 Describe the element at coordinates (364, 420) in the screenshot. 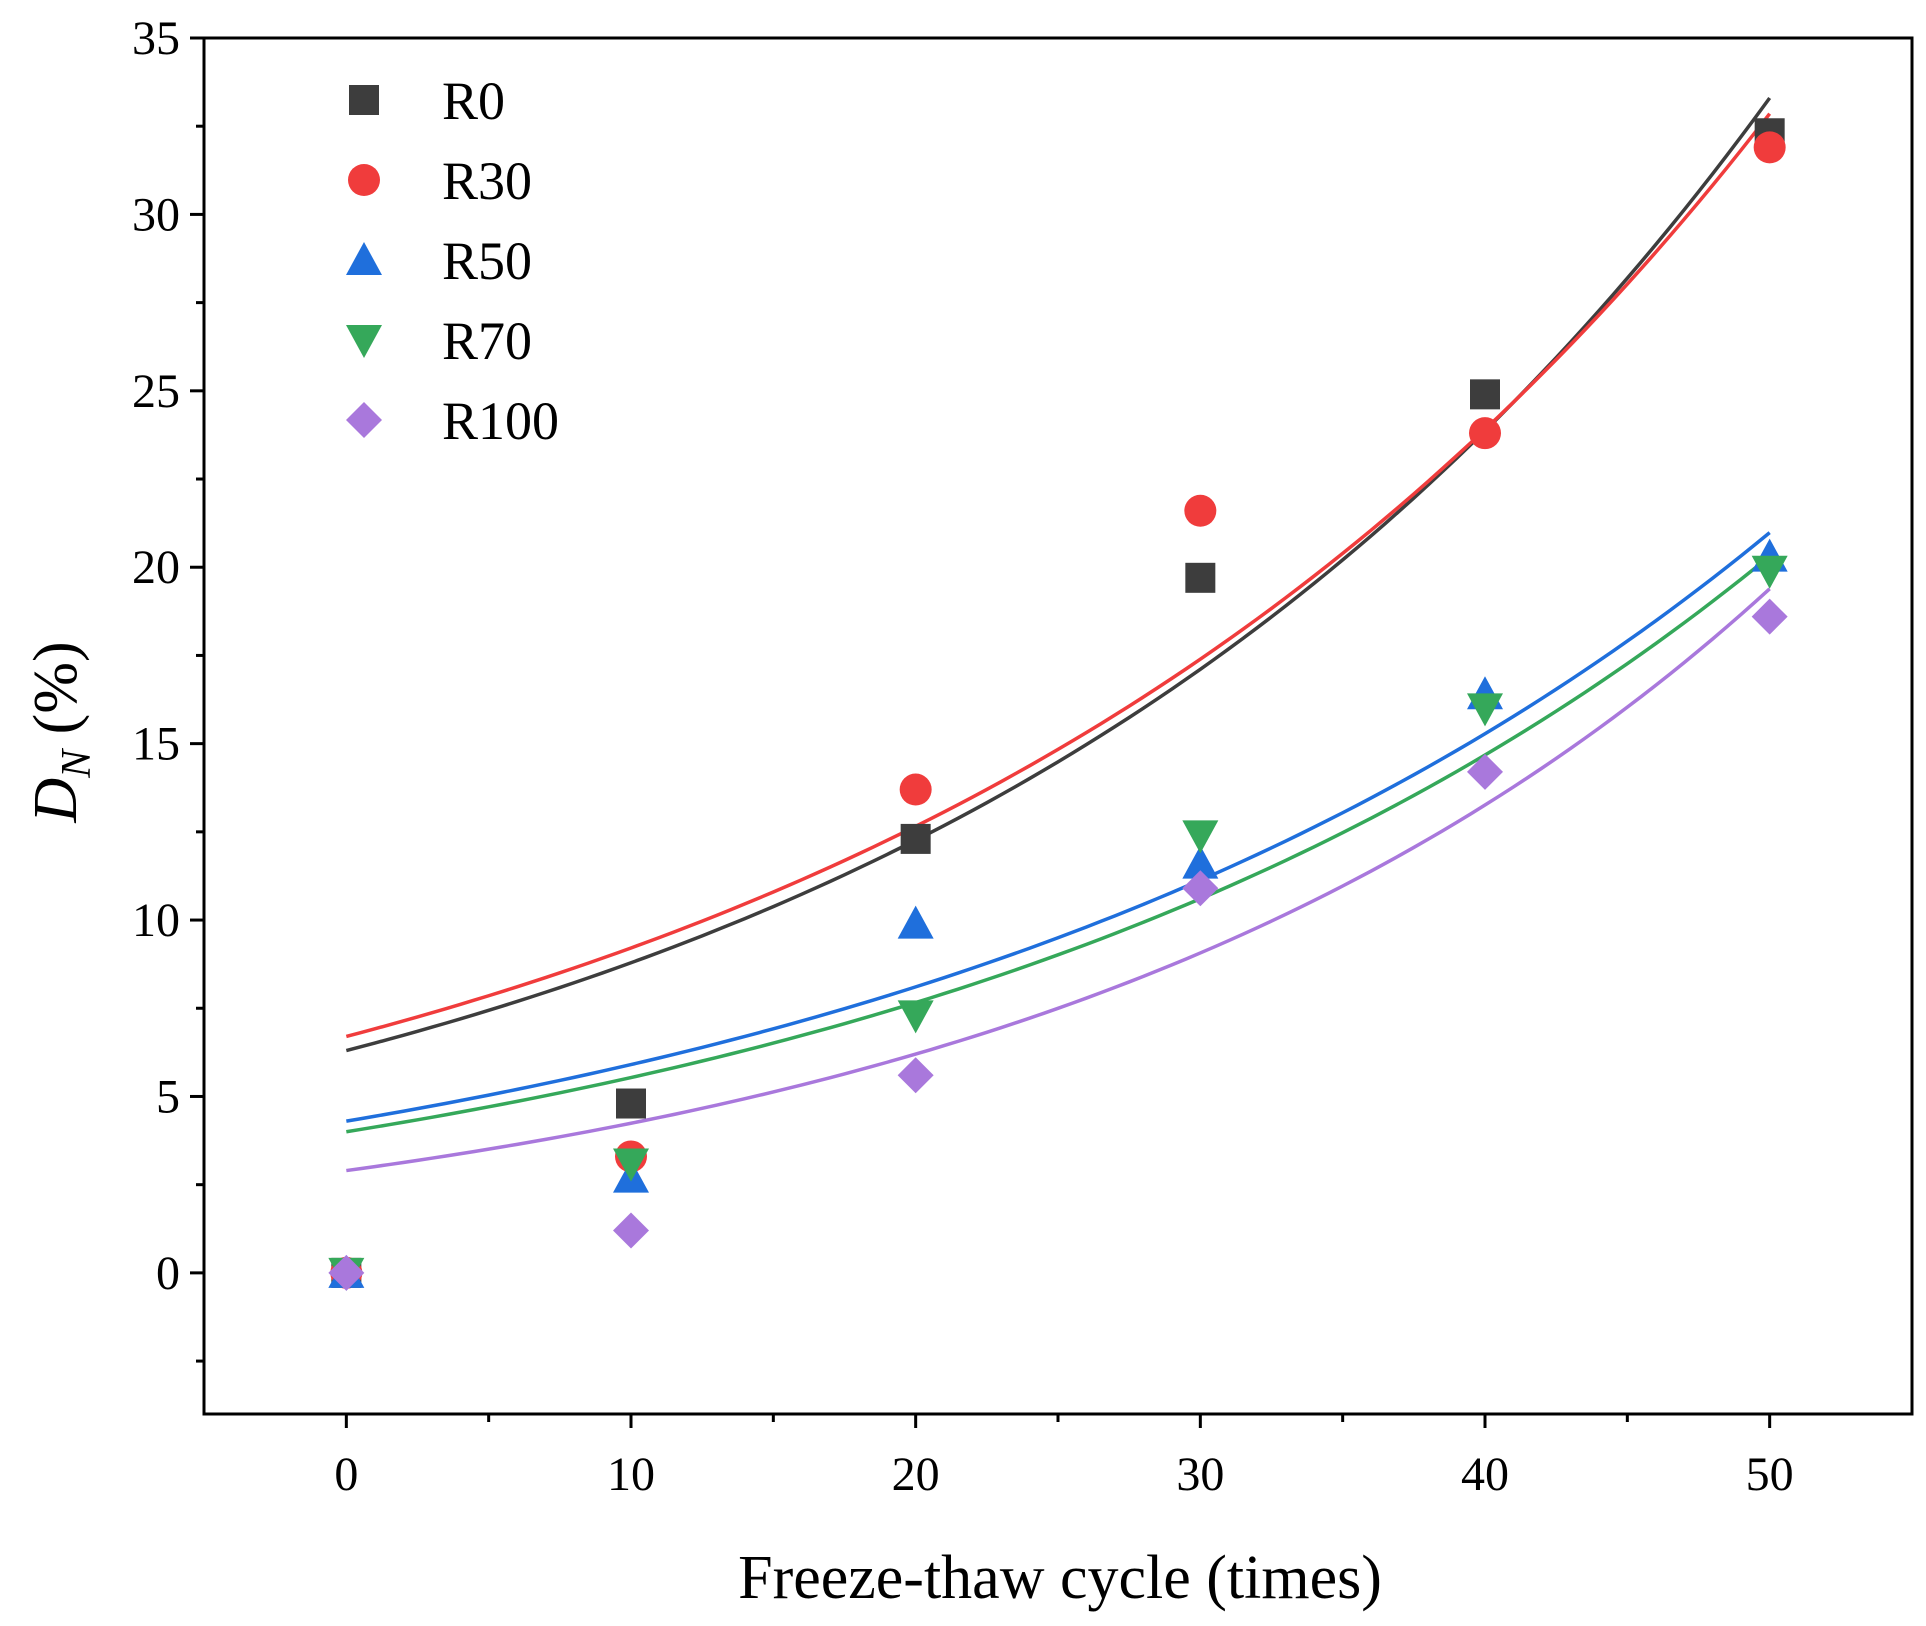

I see `legend-marker-r100` at that location.